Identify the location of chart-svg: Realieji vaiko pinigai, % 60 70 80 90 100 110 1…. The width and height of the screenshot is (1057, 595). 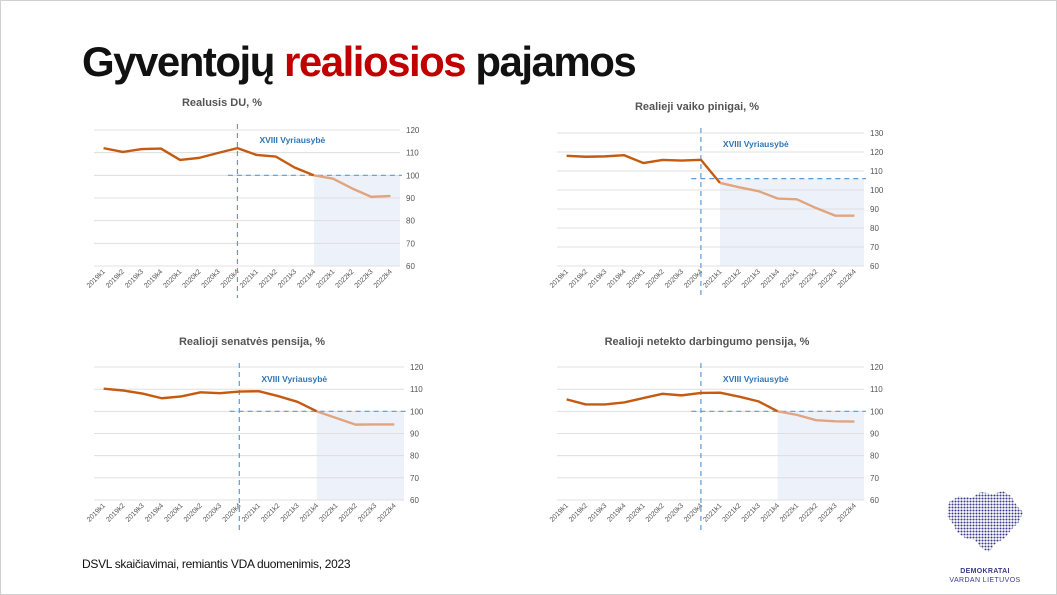
(716, 199).